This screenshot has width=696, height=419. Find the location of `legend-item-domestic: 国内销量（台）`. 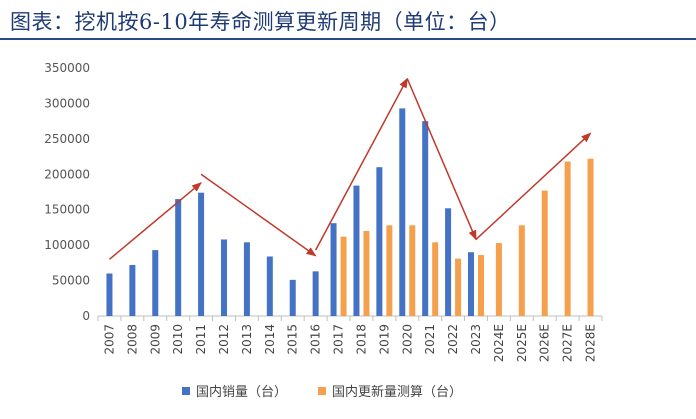

legend-item-domestic: 国内销量（台） is located at coordinates (234, 390).